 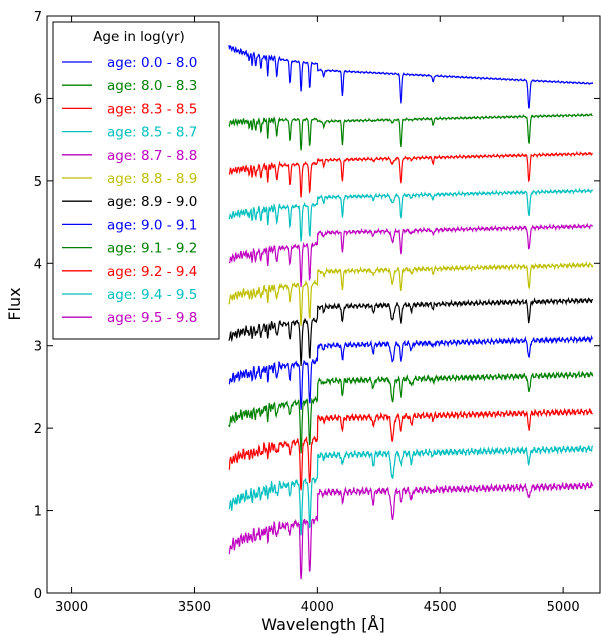 What do you see at coordinates (152, 179) in the screenshot?
I see `legend-entry: age: 8.8 - 8.9` at bounding box center [152, 179].